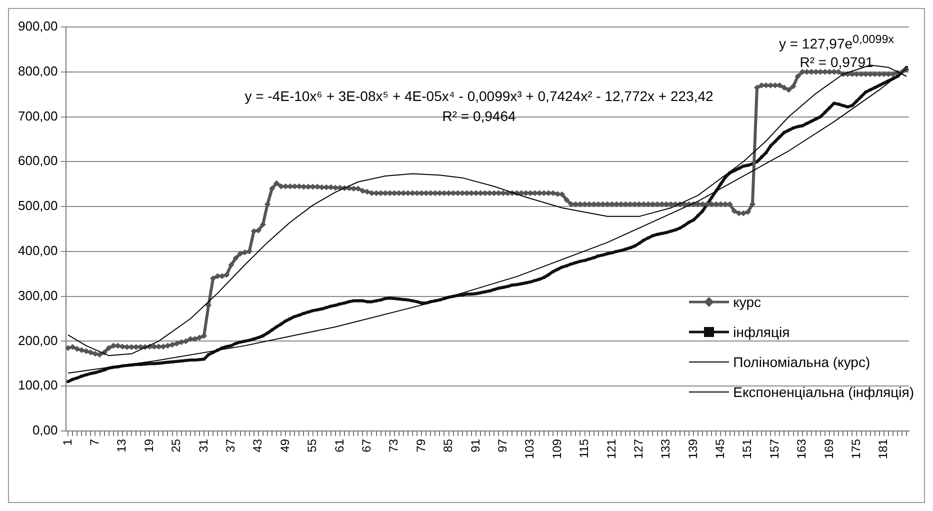  Describe the element at coordinates (638, 449) in the screenshot. I see `x-tick-label: 127` at that location.